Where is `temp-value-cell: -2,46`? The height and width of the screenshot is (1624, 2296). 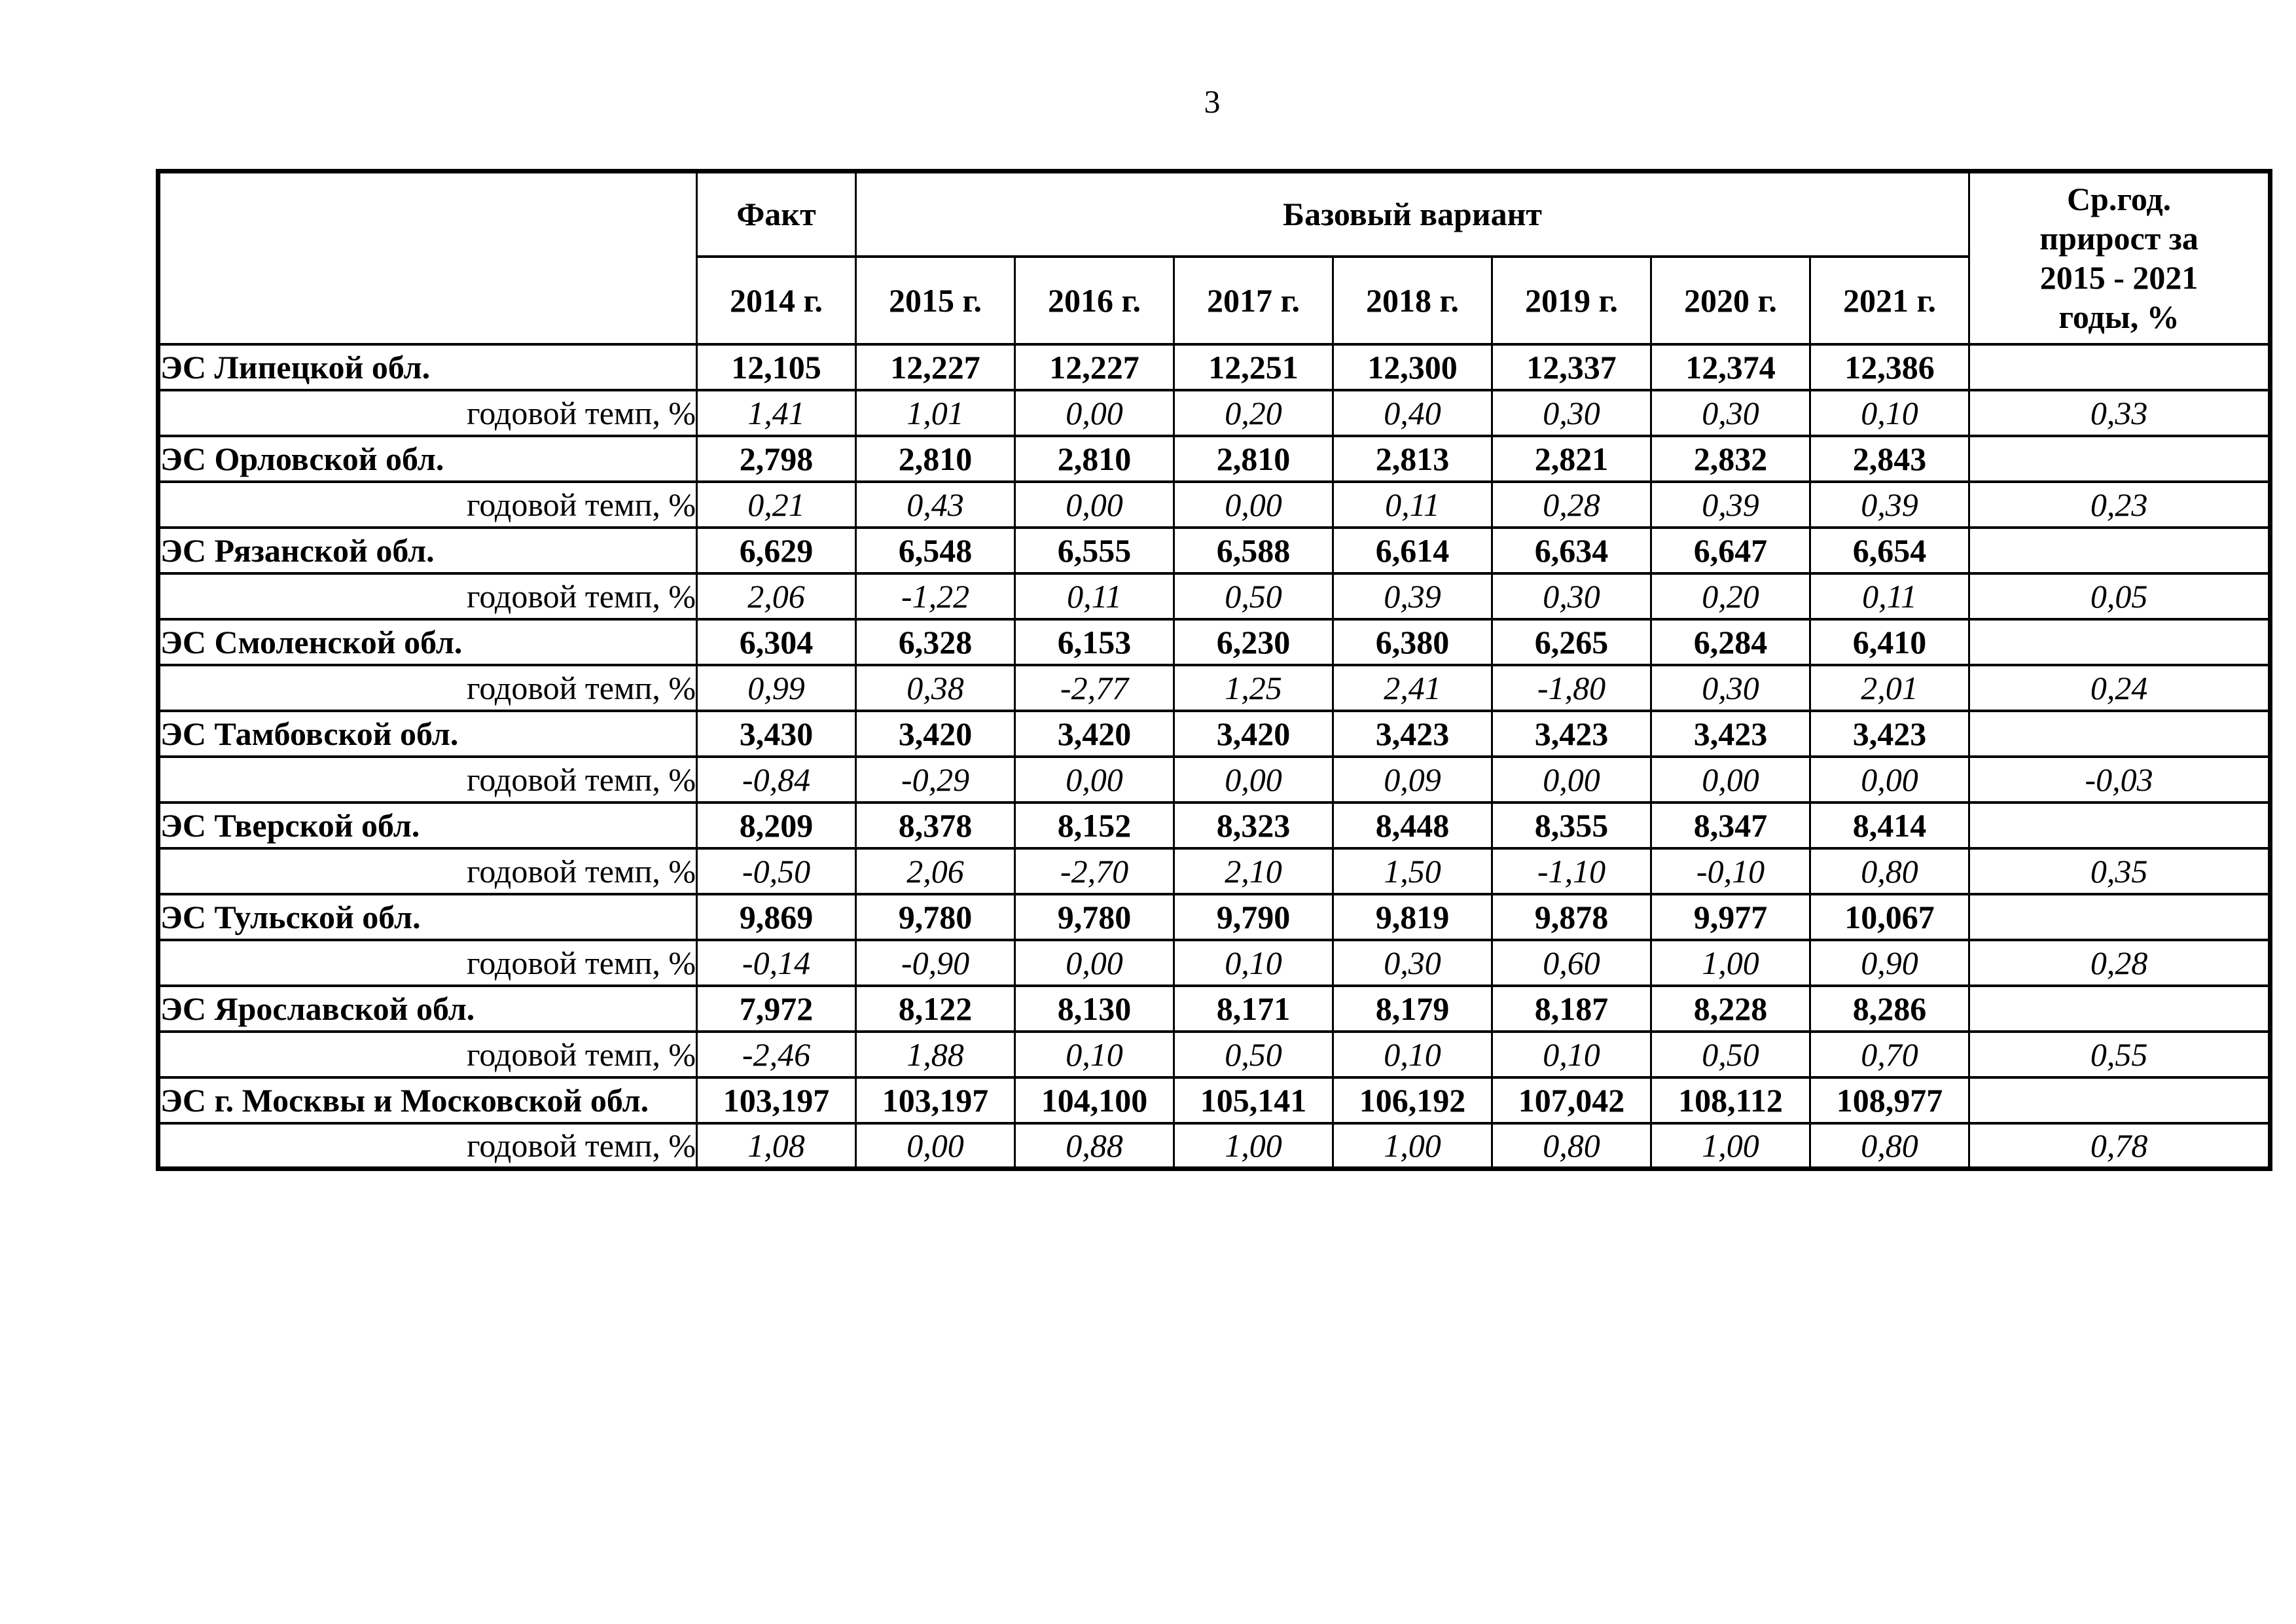
temp-value-cell: -2,46 is located at coordinates (776, 1054).